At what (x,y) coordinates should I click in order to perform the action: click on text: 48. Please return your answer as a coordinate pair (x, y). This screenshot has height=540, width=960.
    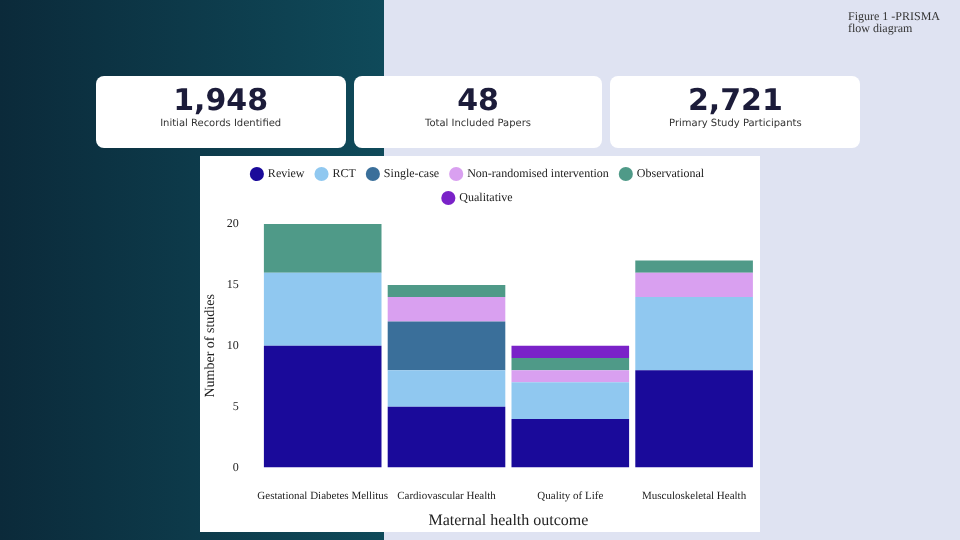
    Looking at the image, I should click on (478, 100).